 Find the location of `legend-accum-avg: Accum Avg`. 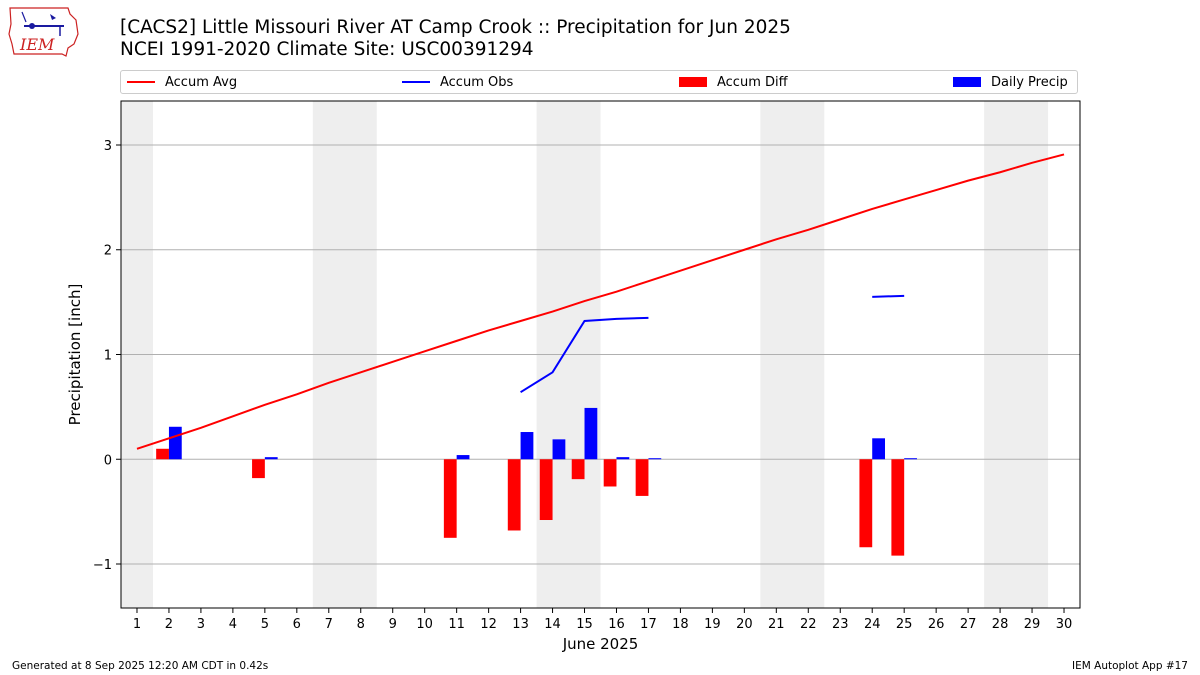

legend-accum-avg: Accum Avg is located at coordinates (182, 82).